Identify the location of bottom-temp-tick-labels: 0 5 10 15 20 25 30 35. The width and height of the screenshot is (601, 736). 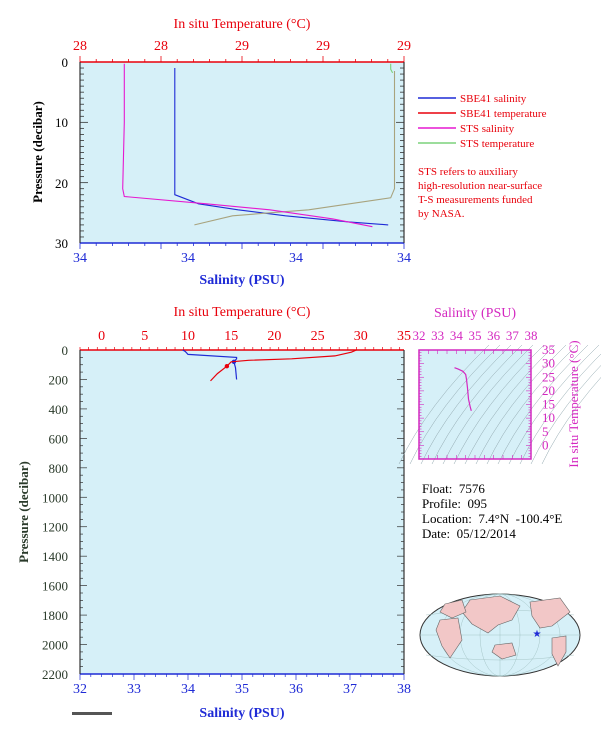
(254, 336).